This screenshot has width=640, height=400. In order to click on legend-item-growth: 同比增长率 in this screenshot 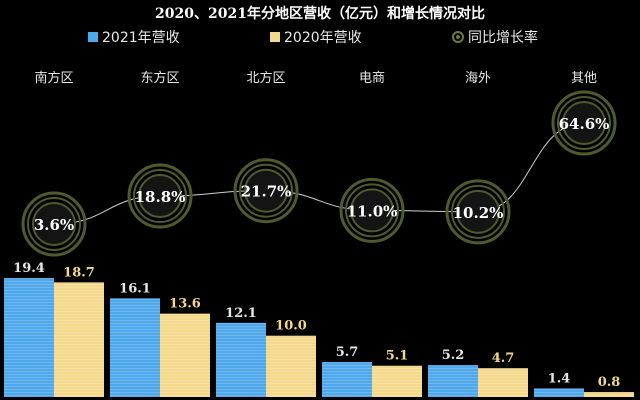, I will do `click(495, 37)`.